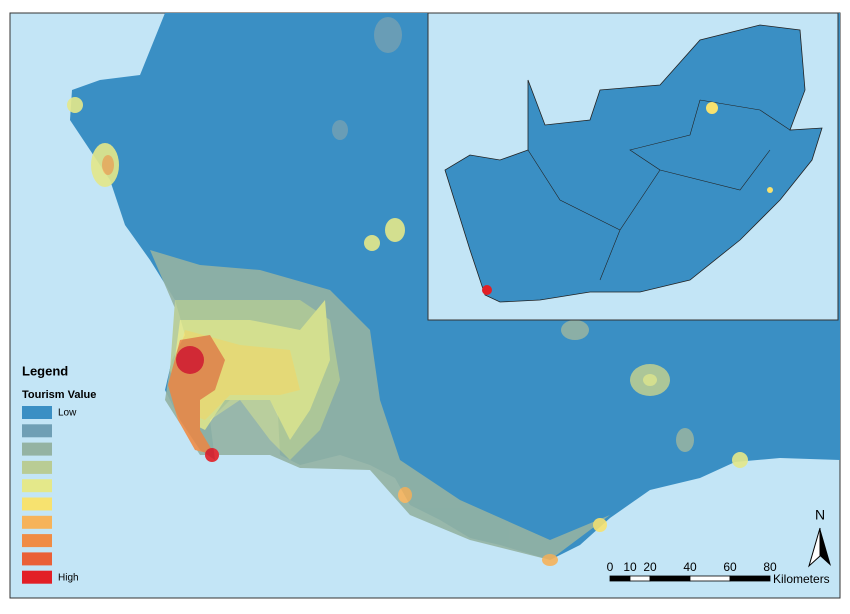  What do you see at coordinates (630, 567) in the screenshot?
I see `scale-tick-label: 10` at bounding box center [630, 567].